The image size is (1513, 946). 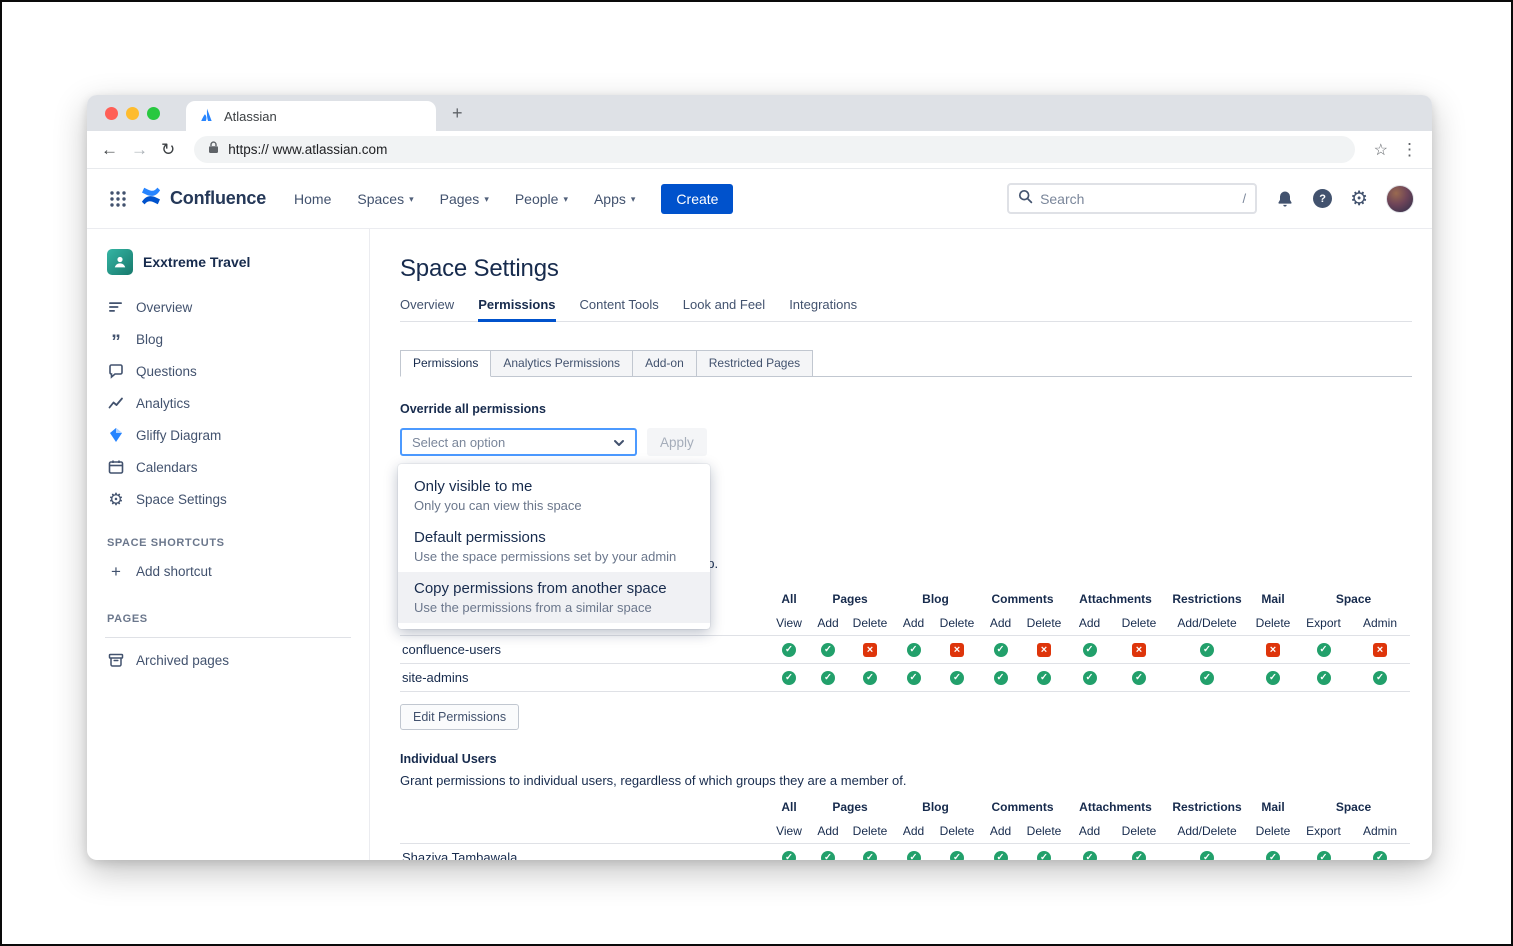 What do you see at coordinates (427, 304) in the screenshot?
I see `tab-overview: Overview` at bounding box center [427, 304].